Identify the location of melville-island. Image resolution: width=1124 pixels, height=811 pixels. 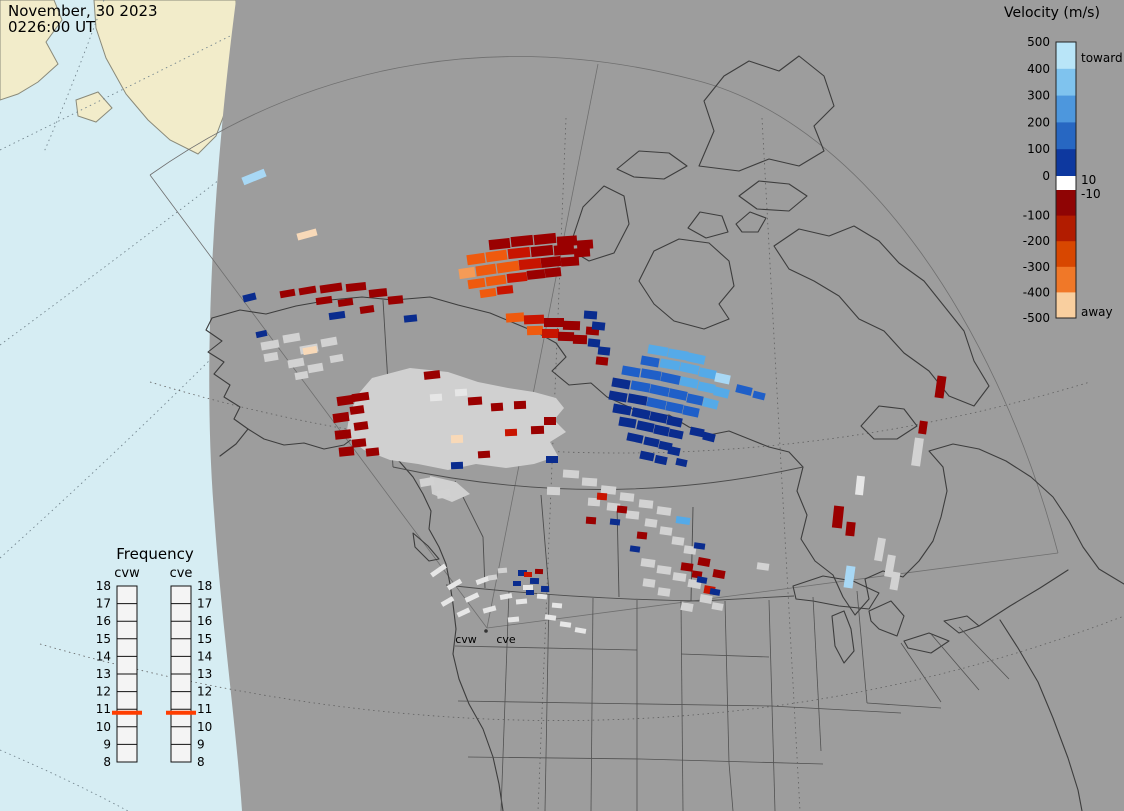
(652, 165).